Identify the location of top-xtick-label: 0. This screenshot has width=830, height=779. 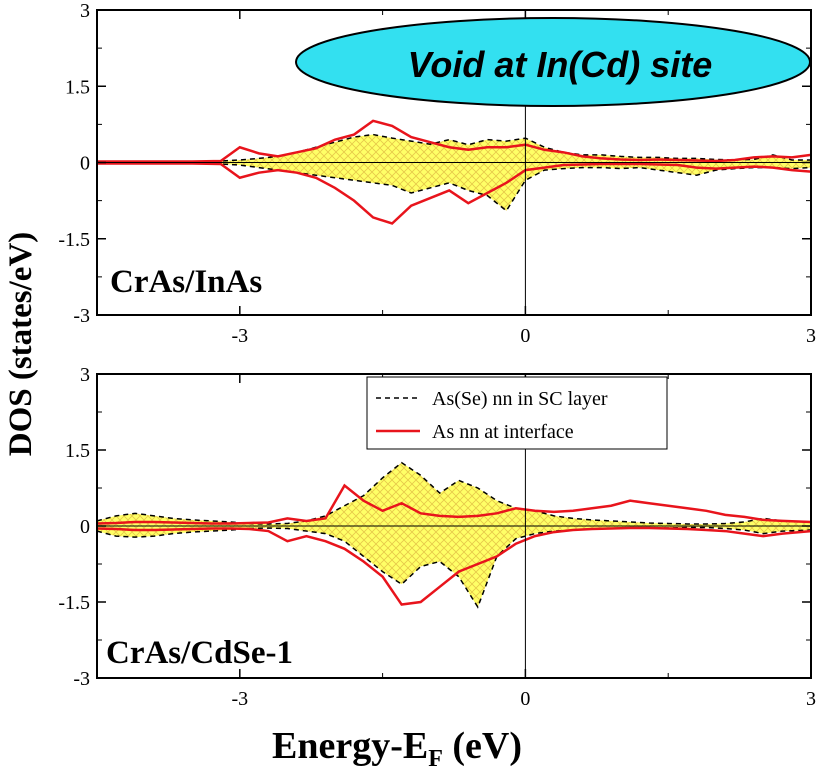
(525, 336).